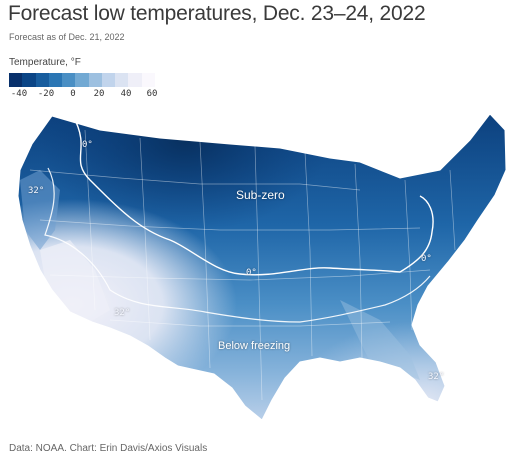 This screenshot has height=462, width=515. What do you see at coordinates (126, 94) in the screenshot?
I see `legend-tick: 40` at bounding box center [126, 94].